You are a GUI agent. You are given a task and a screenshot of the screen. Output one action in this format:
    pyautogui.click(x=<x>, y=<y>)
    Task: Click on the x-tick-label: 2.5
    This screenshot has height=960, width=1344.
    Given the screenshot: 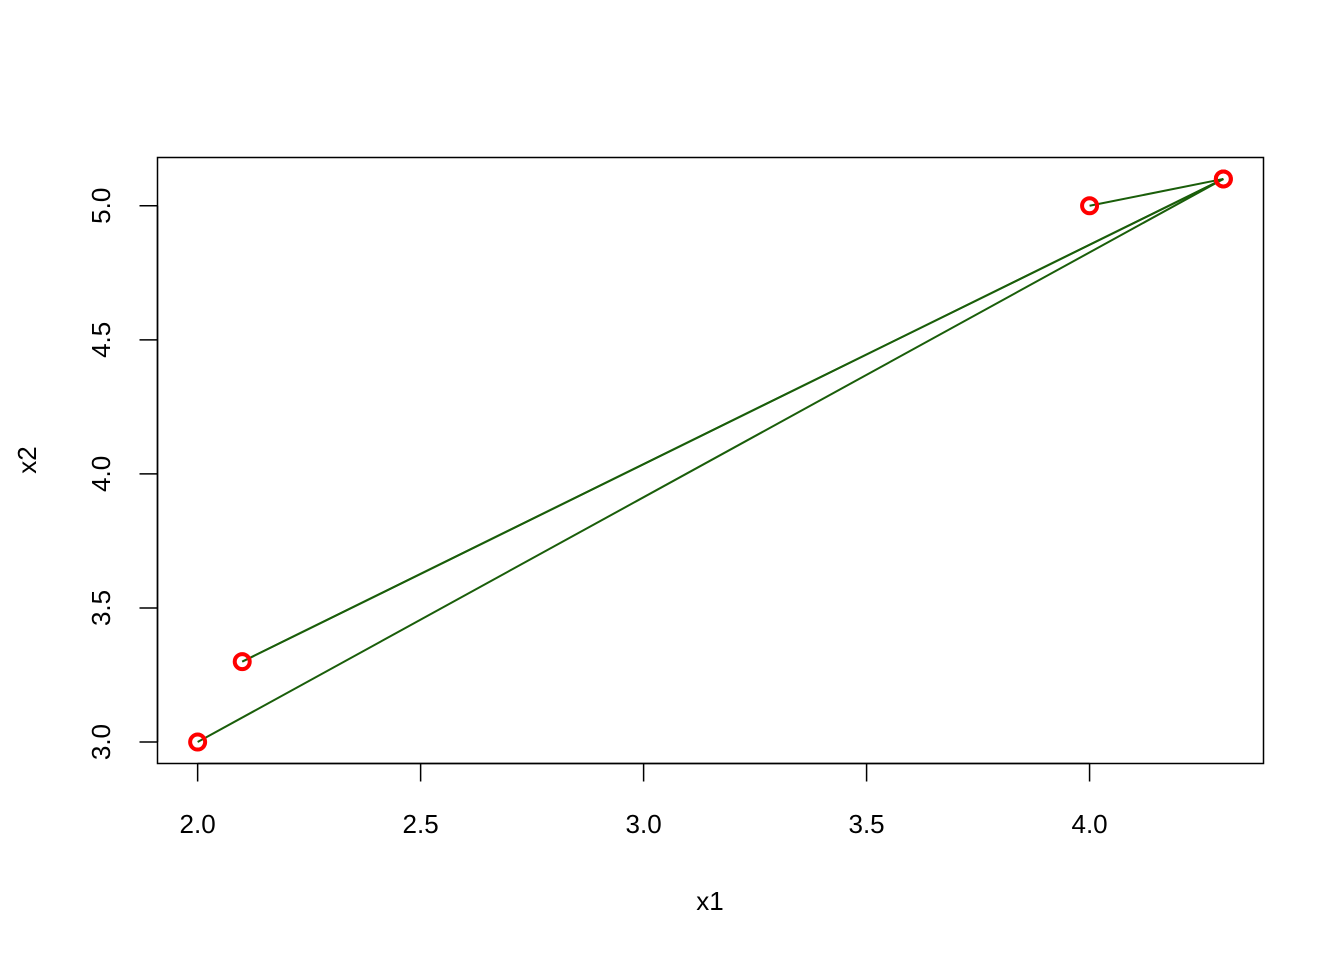 What is the action you would take?
    pyautogui.click(x=421, y=824)
    